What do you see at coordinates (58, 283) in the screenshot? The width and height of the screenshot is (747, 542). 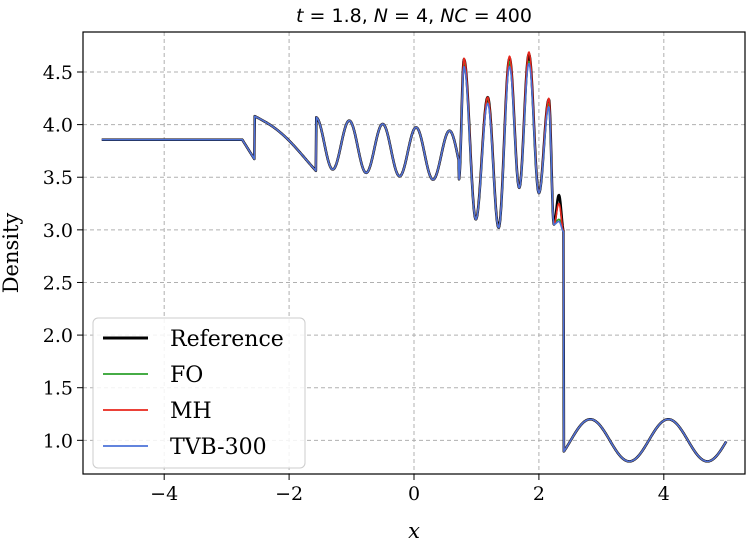 I see `y-tick-label: 2.5` at bounding box center [58, 283].